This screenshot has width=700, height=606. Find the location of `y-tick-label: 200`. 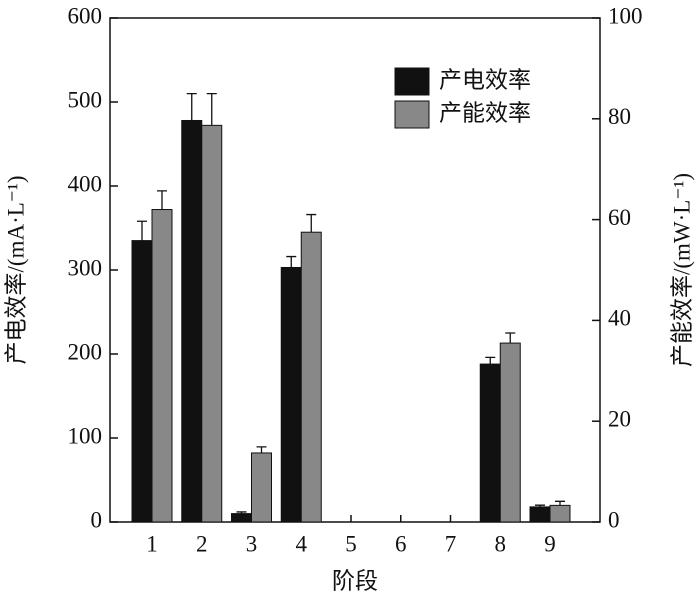

y-tick-label: 200 is located at coordinates (85, 351).